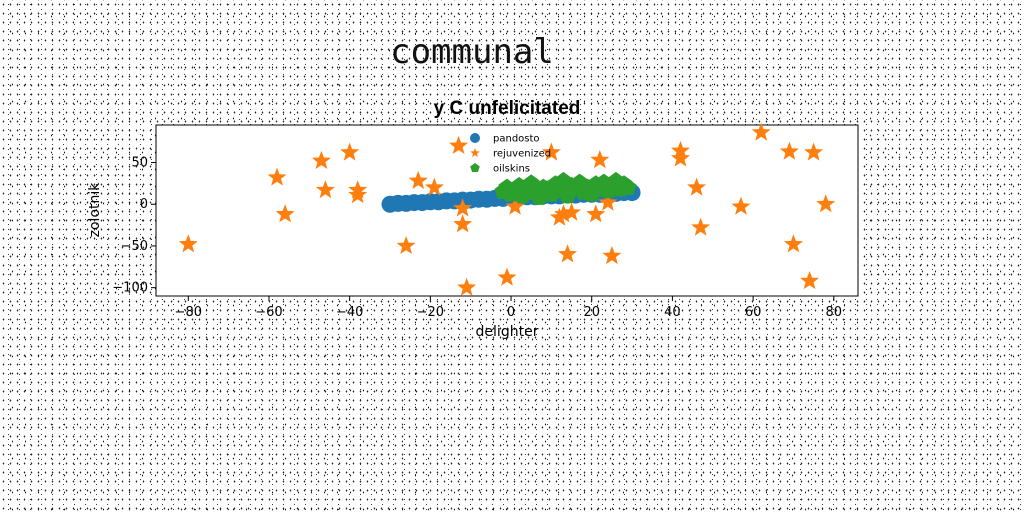  I want to click on x-tick-label: 40, so click(672, 312).